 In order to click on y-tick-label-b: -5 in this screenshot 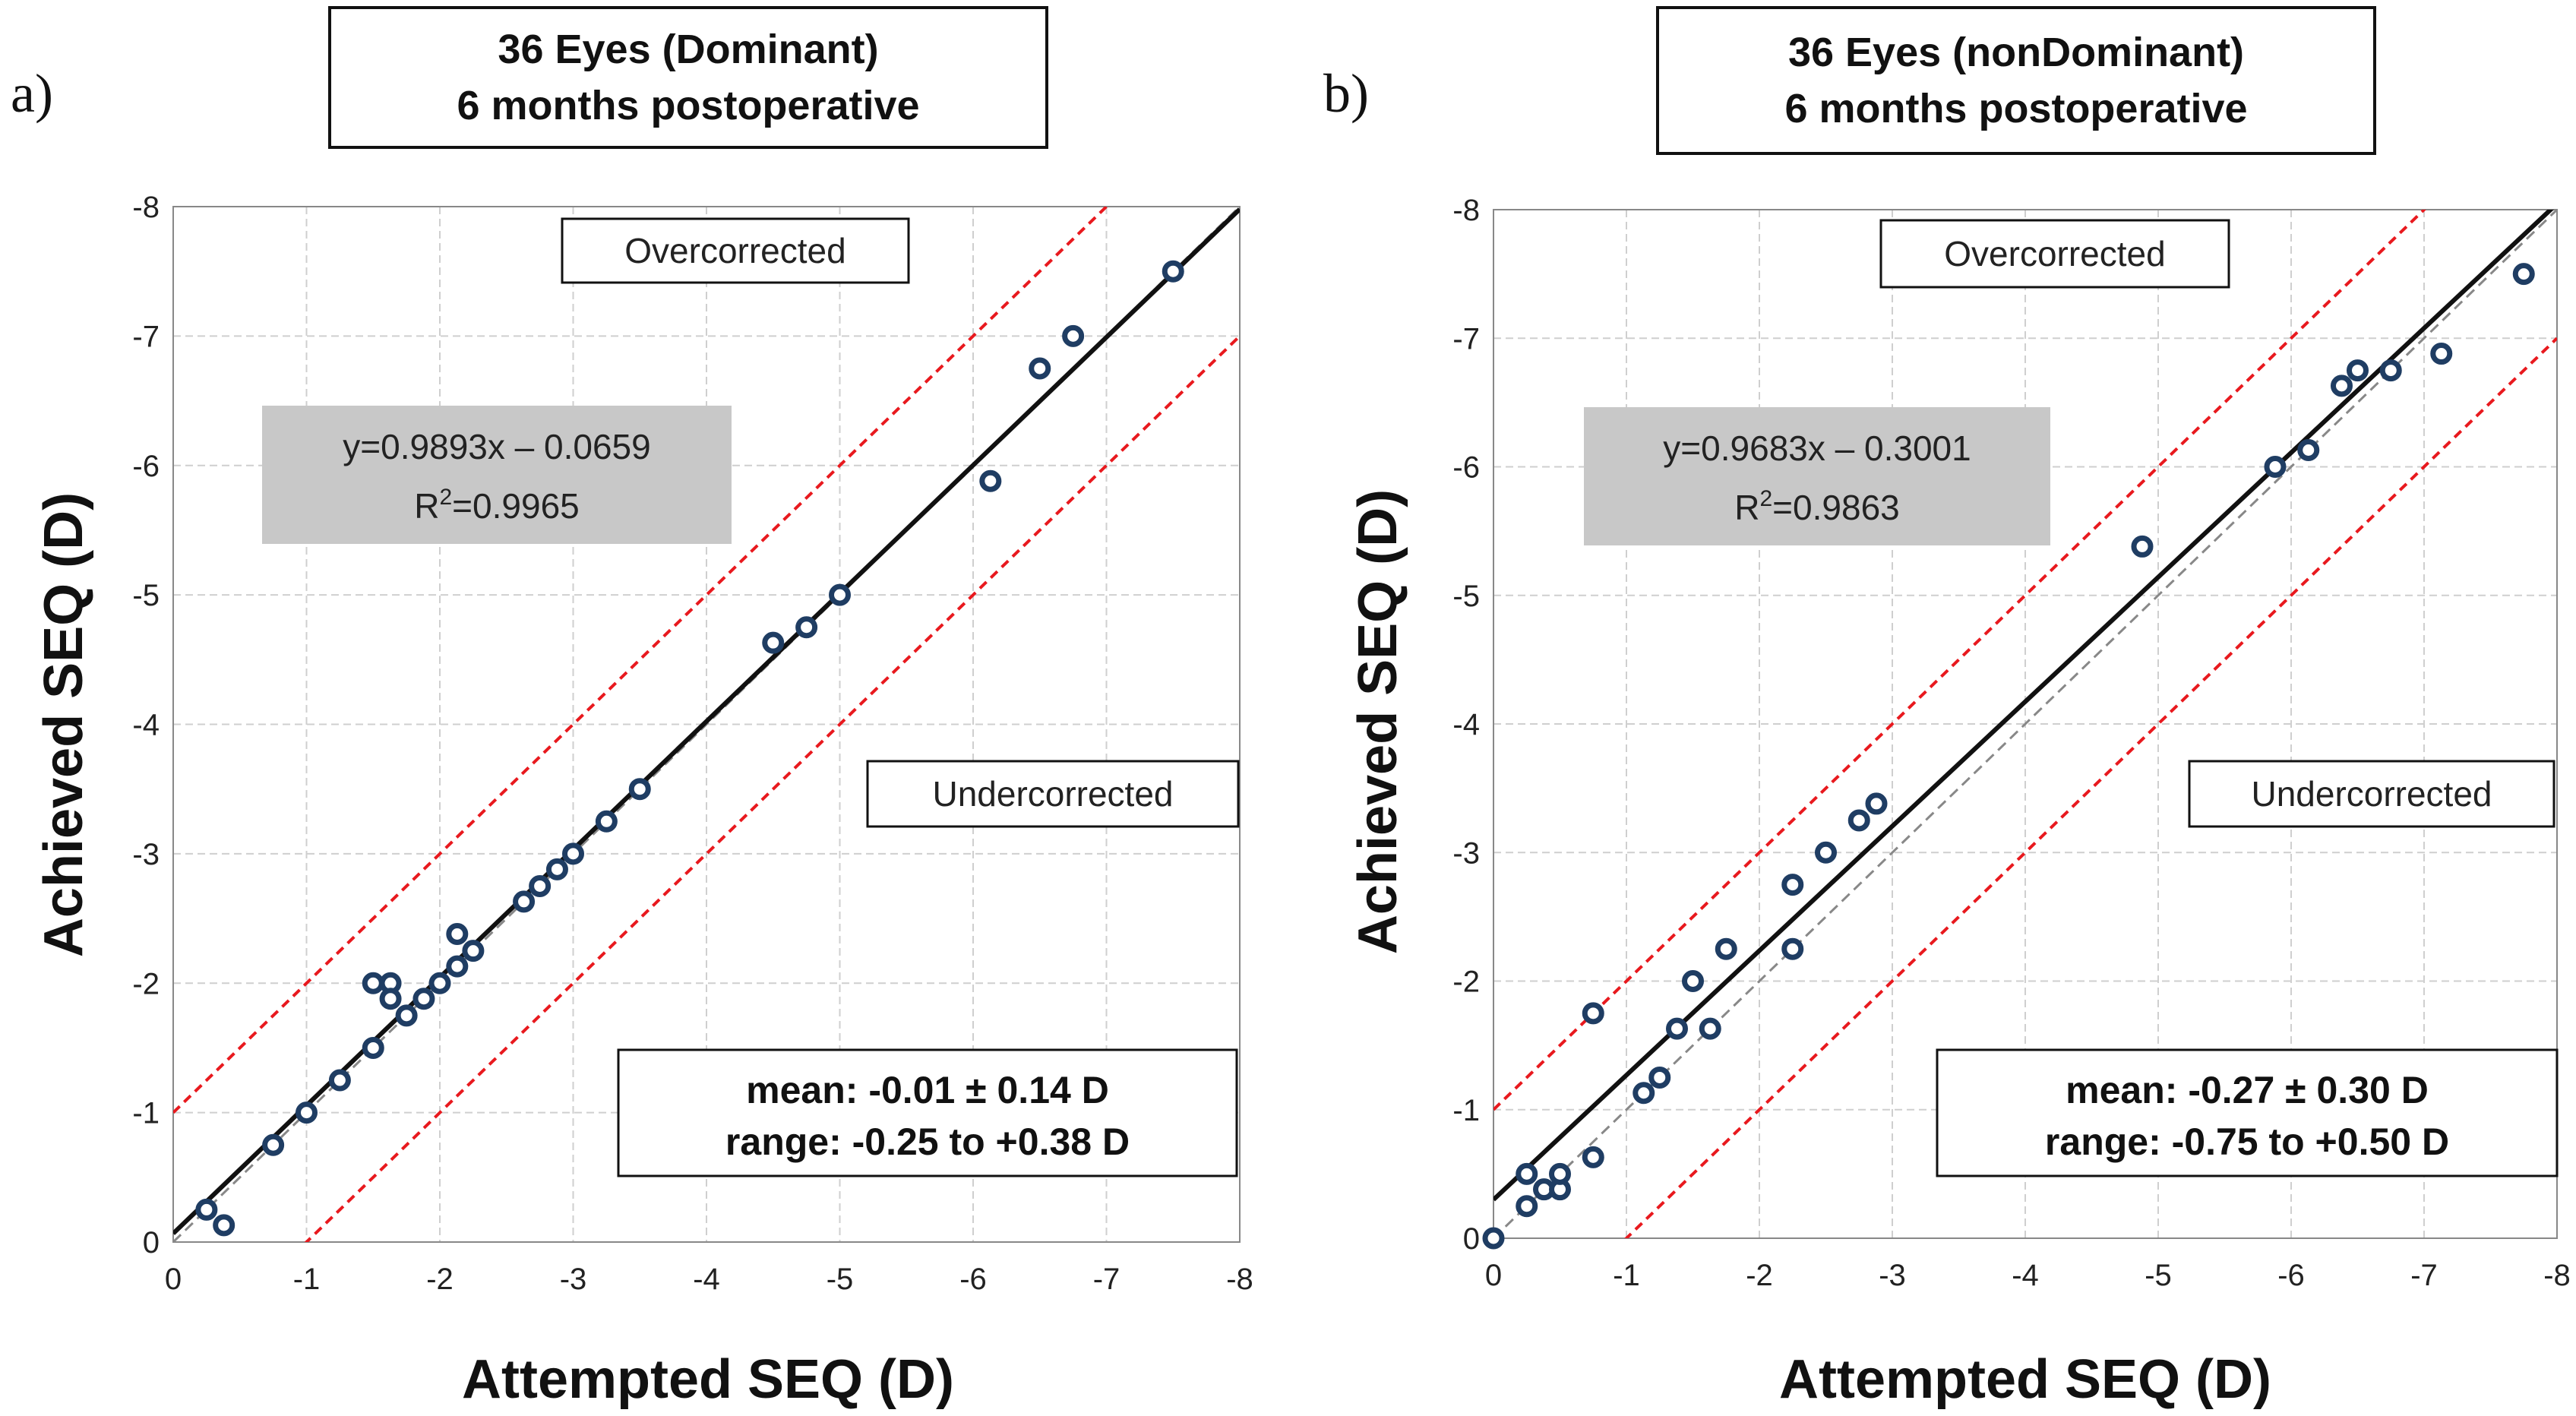, I will do `click(1466, 596)`.